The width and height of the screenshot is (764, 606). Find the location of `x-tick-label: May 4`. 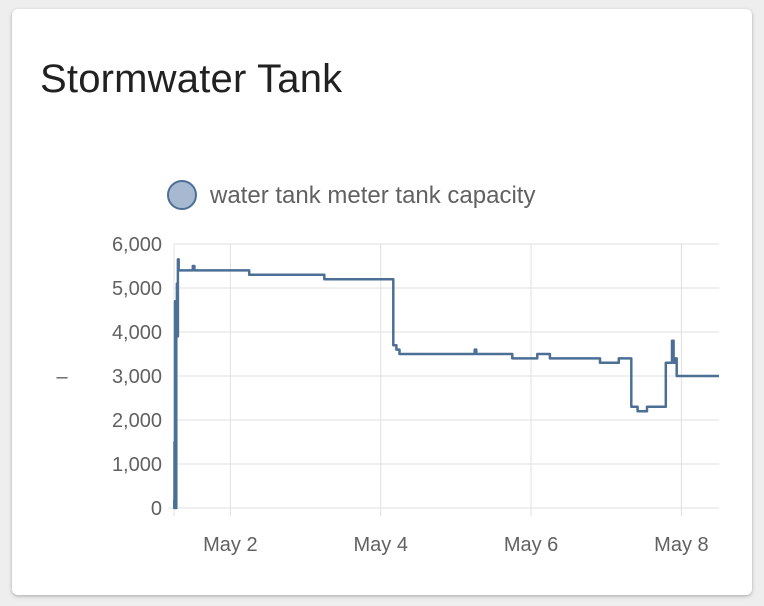

x-tick-label: May 4 is located at coordinates (380, 545).